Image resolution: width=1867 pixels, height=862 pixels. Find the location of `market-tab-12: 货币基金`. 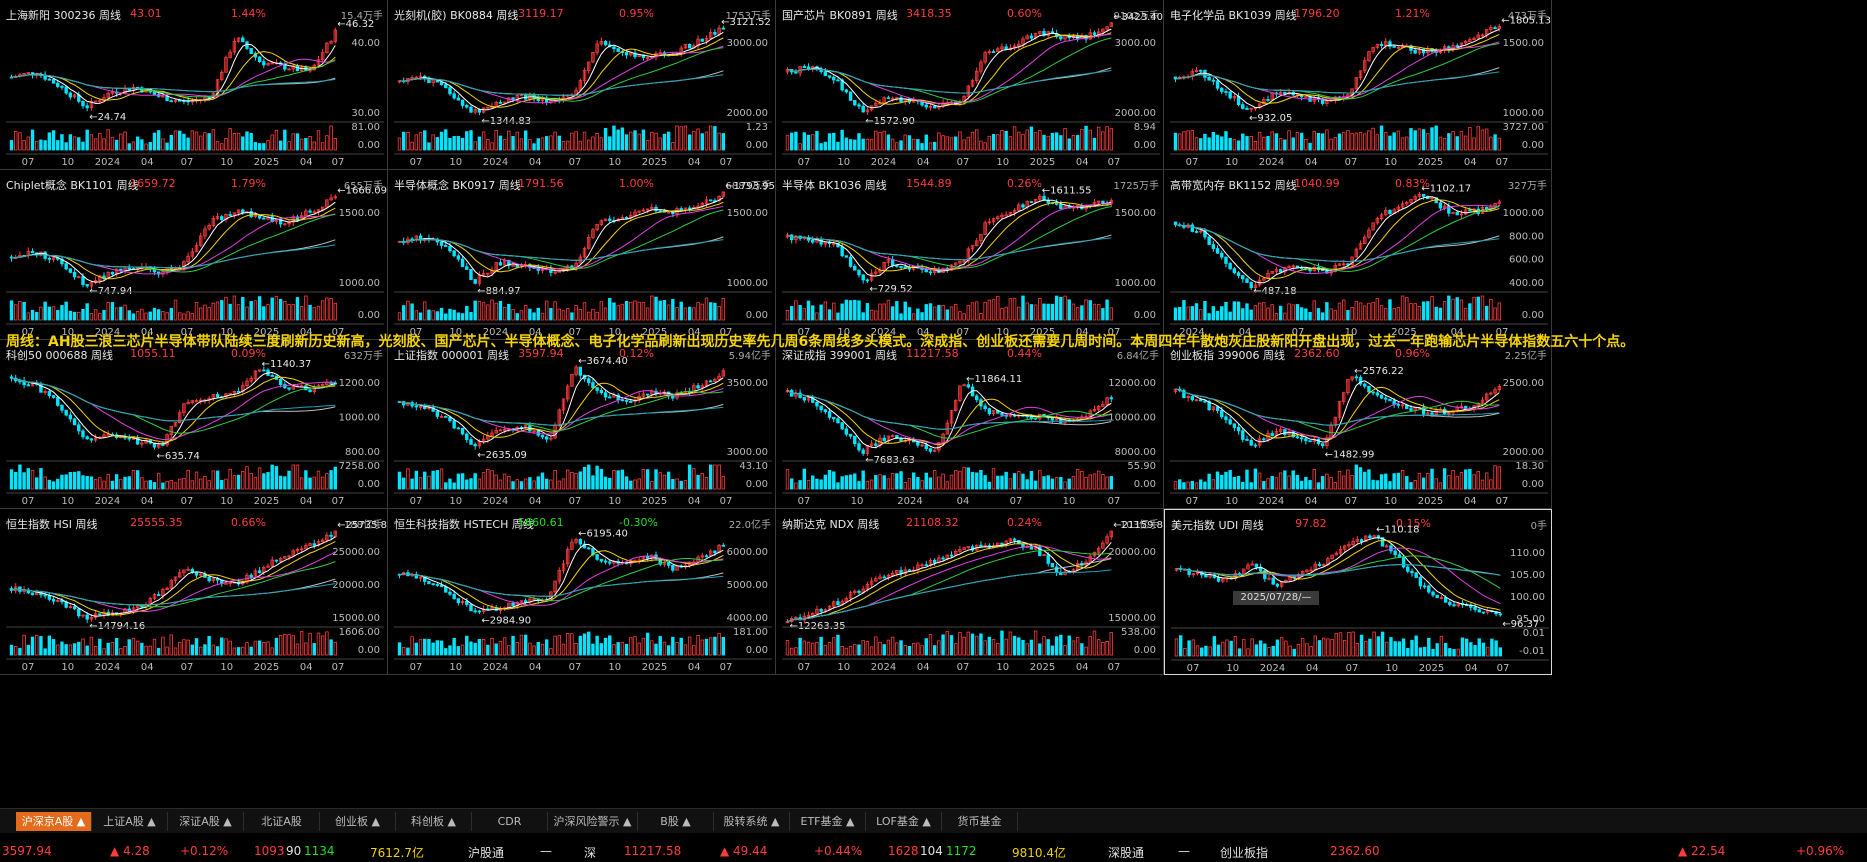

market-tab-12: 货币基金 is located at coordinates (980, 821).